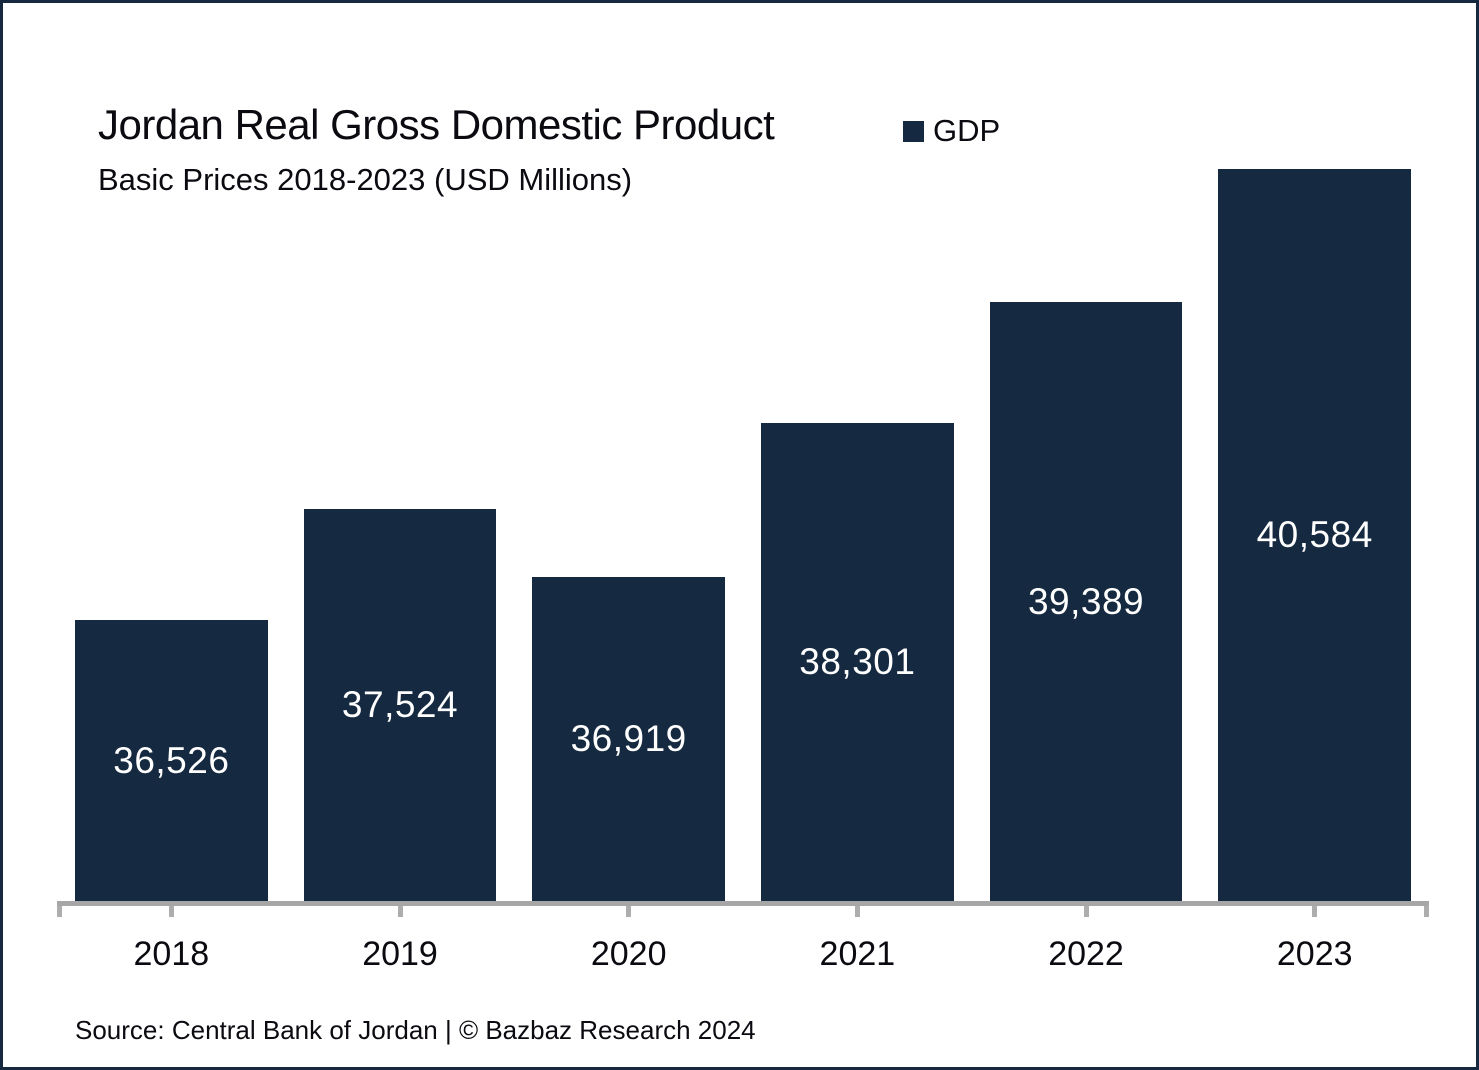  I want to click on legend: GDP, so click(951, 131).